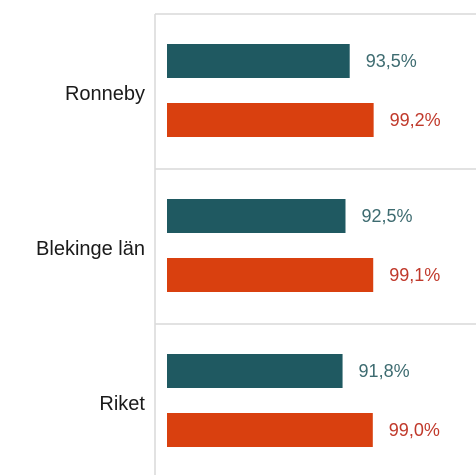 The image size is (476, 475). Describe the element at coordinates (105, 94) in the screenshot. I see `category-label: Ronneby` at that location.